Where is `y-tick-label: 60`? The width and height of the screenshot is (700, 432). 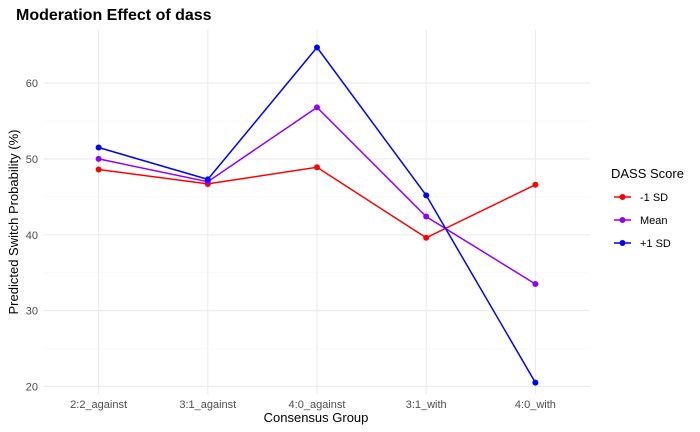
y-tick-label: 60 is located at coordinates (32, 84).